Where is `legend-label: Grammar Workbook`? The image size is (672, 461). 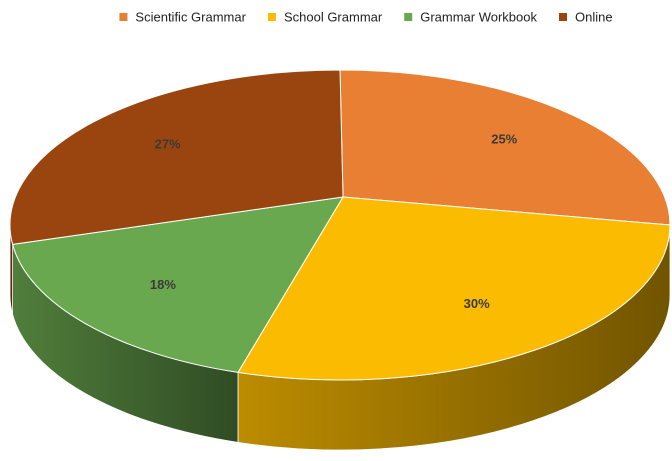
legend-label: Grammar Workbook is located at coordinates (478, 16).